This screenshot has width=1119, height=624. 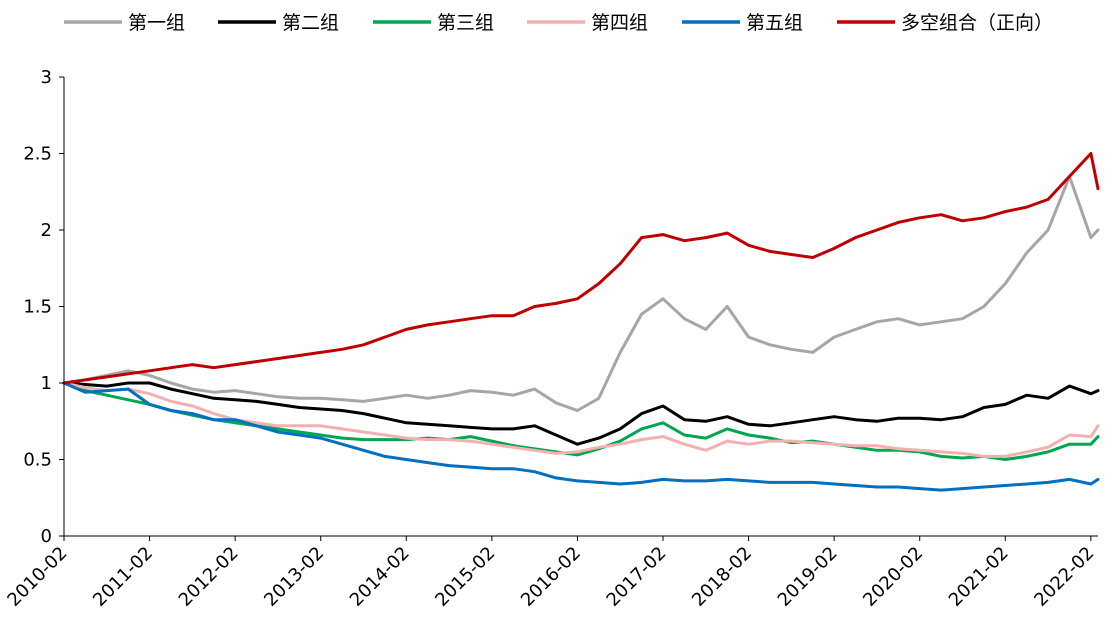 I want to click on x-tick-label: 2013-02, so click(x=294, y=577).